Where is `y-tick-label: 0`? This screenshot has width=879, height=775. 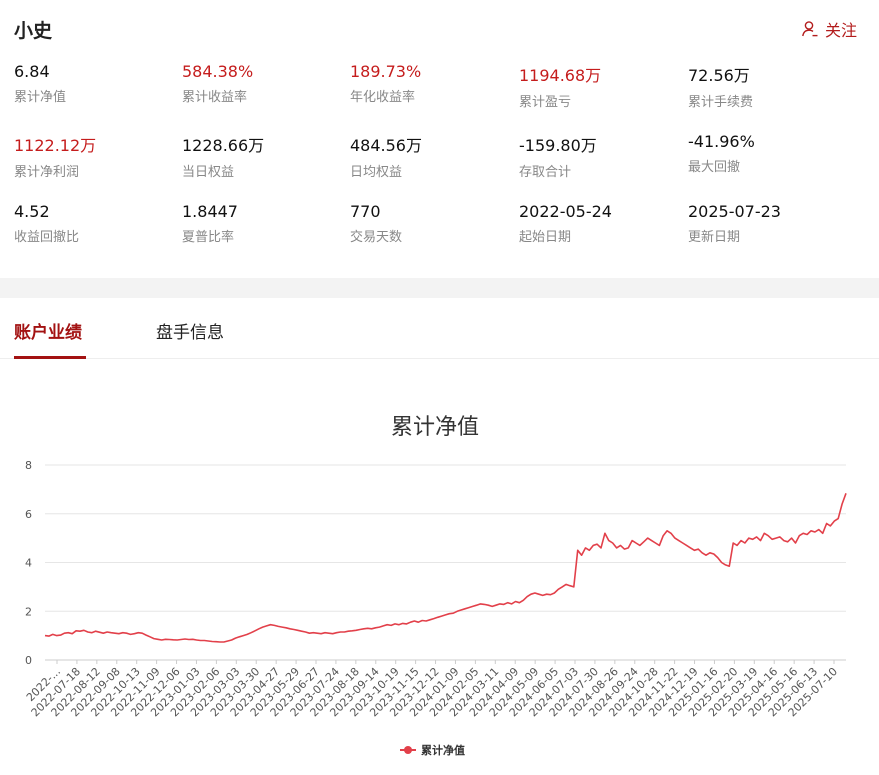
y-tick-label: 0 is located at coordinates (28, 660).